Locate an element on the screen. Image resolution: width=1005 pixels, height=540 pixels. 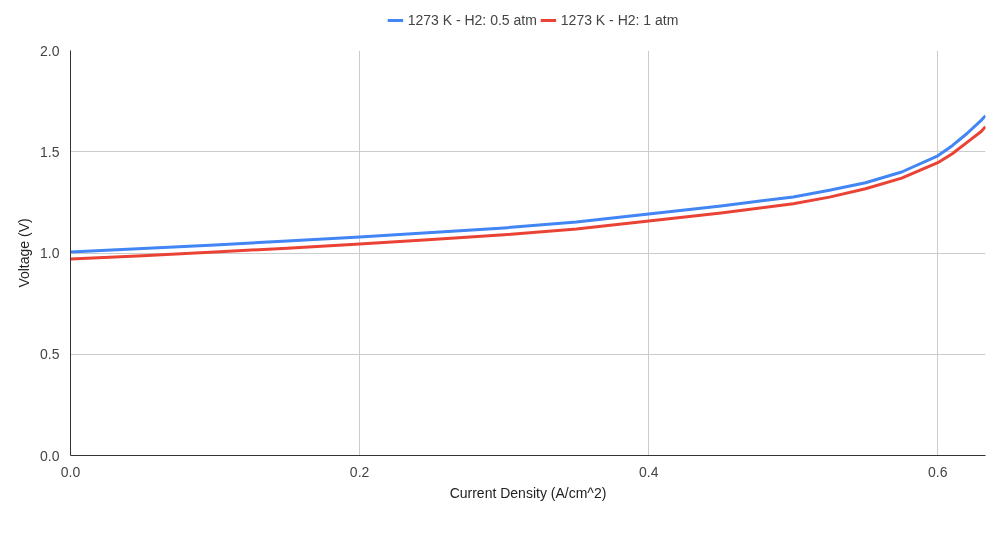
y-tick-label: 2.0 is located at coordinates (50, 50).